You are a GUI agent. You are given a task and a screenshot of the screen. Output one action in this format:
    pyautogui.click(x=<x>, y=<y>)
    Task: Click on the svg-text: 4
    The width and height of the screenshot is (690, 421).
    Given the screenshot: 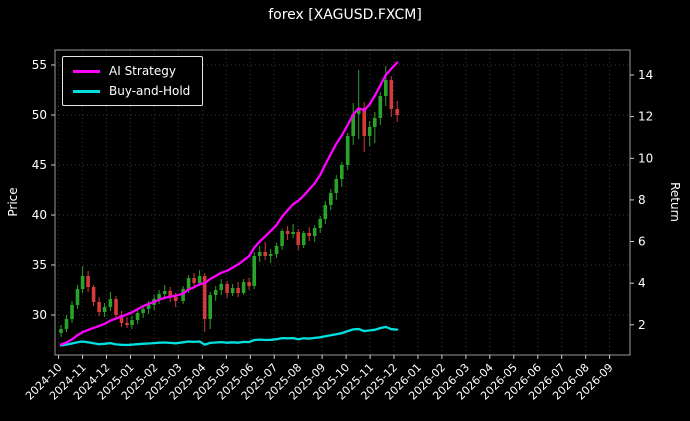 What is the action you would take?
    pyautogui.click(x=642, y=283)
    